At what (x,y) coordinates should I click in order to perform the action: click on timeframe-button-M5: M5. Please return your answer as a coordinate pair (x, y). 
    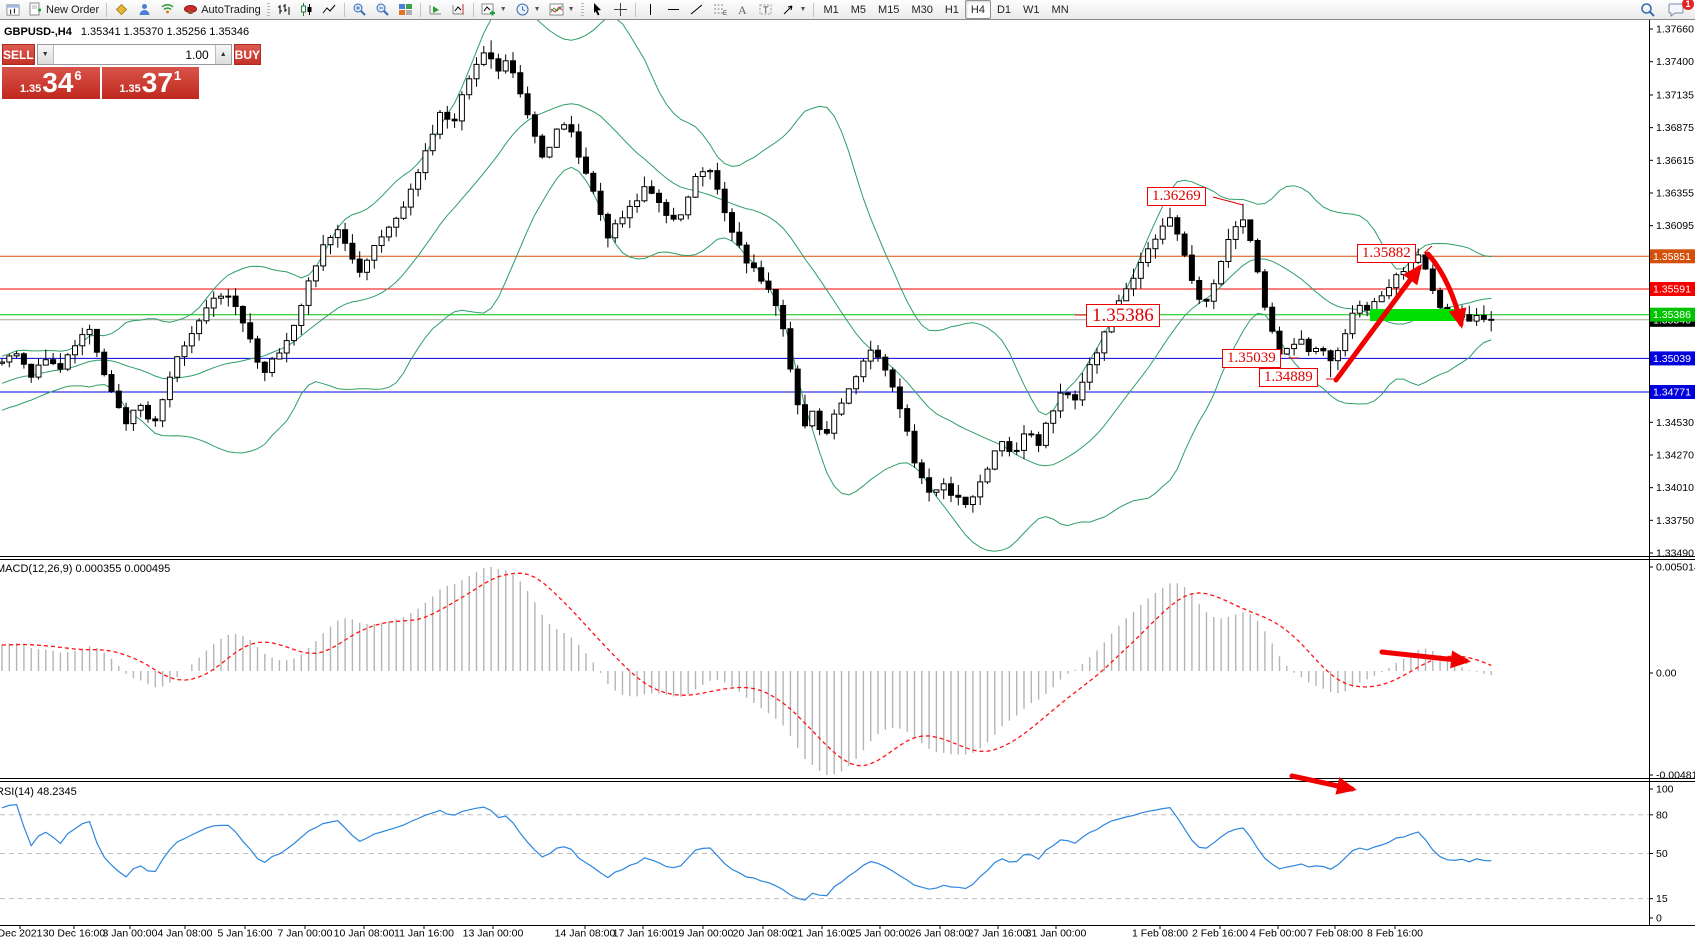
    Looking at the image, I should click on (858, 9).